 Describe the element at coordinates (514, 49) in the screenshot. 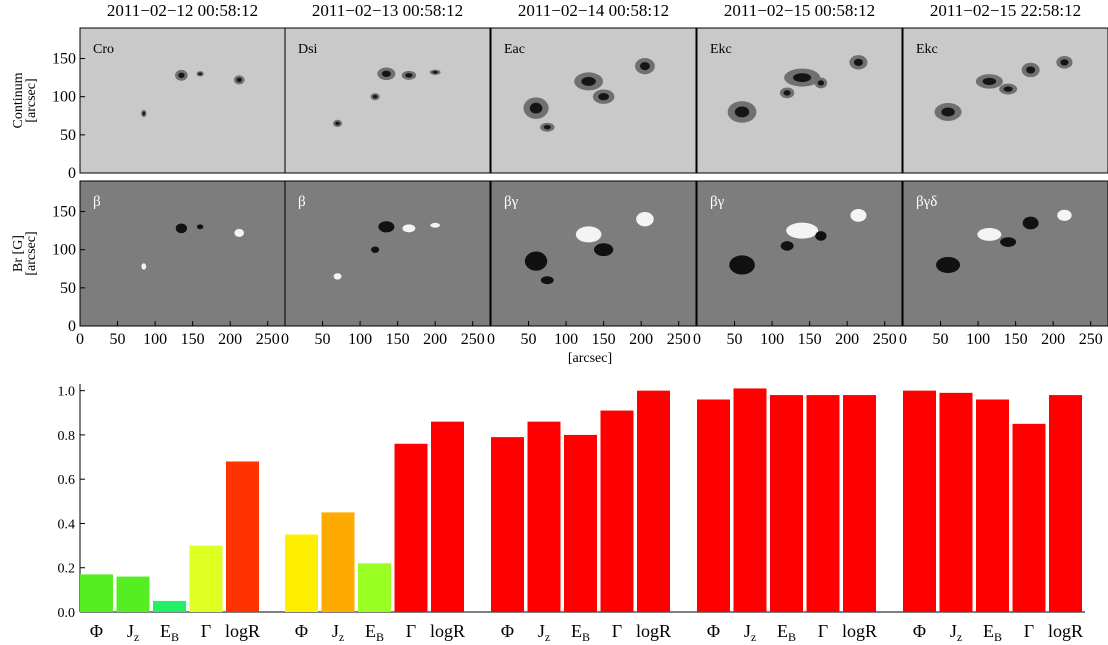

I see `mcintosh-class: Eac` at that location.